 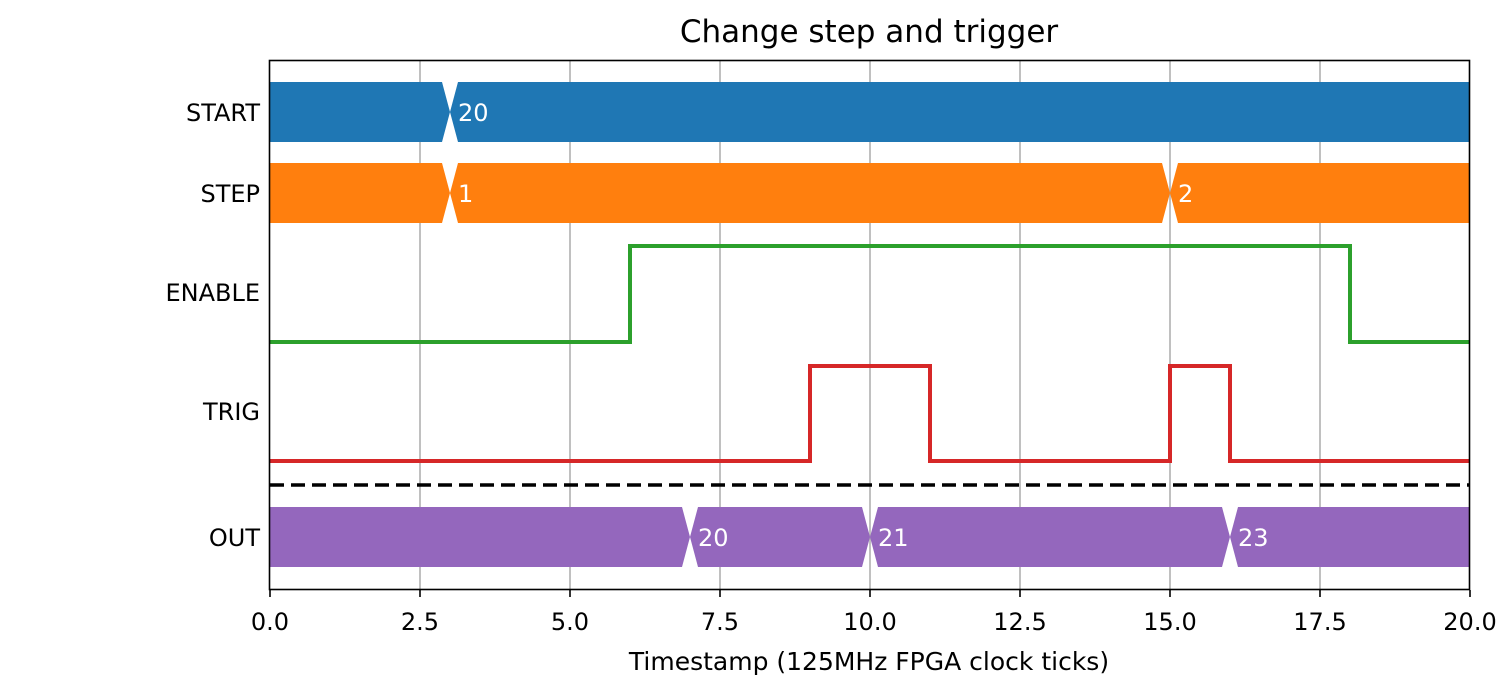 What do you see at coordinates (570, 622) in the screenshot?
I see `x-tick-label: 5.0` at bounding box center [570, 622].